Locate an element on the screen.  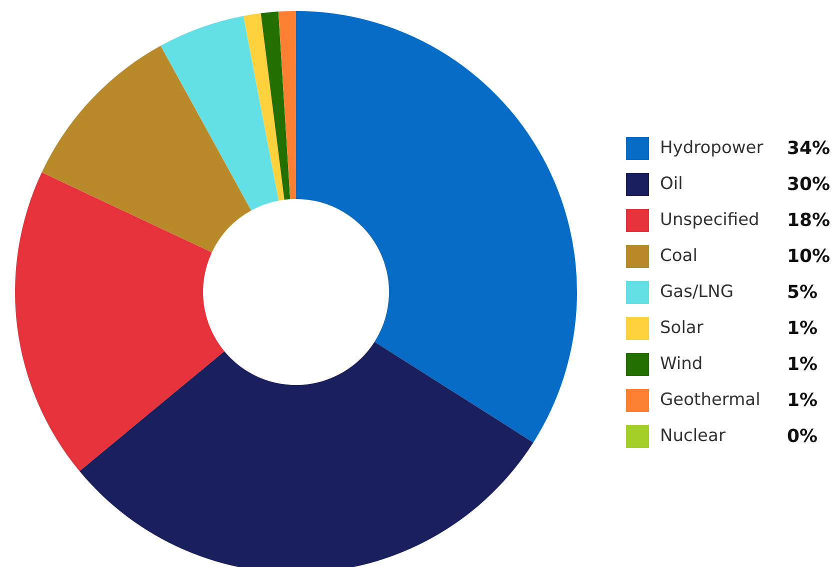
data-label: 18% is located at coordinates (808, 220).